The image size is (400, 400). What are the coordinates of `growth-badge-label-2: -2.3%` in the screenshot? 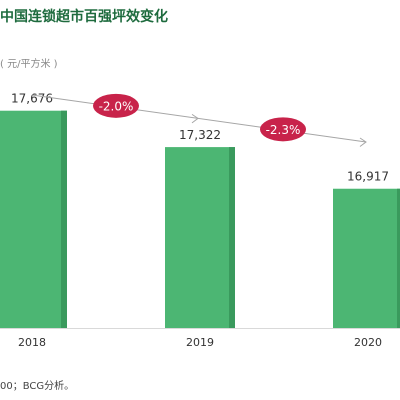 It's located at (283, 130).